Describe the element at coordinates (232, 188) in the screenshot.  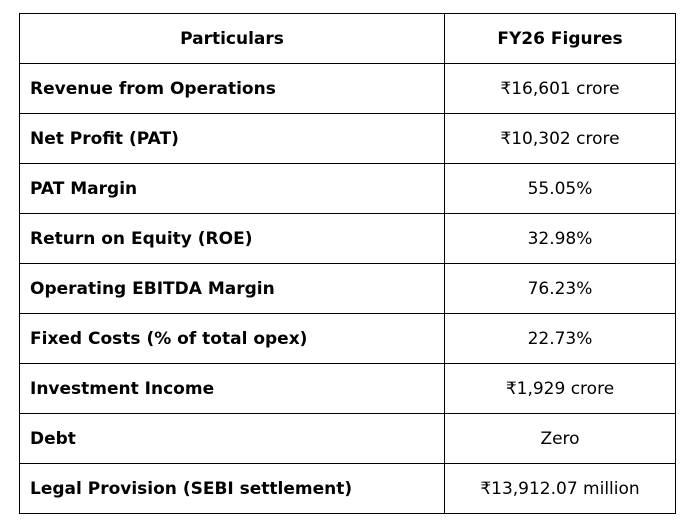
I see `row-label: PAT Margin` at that location.